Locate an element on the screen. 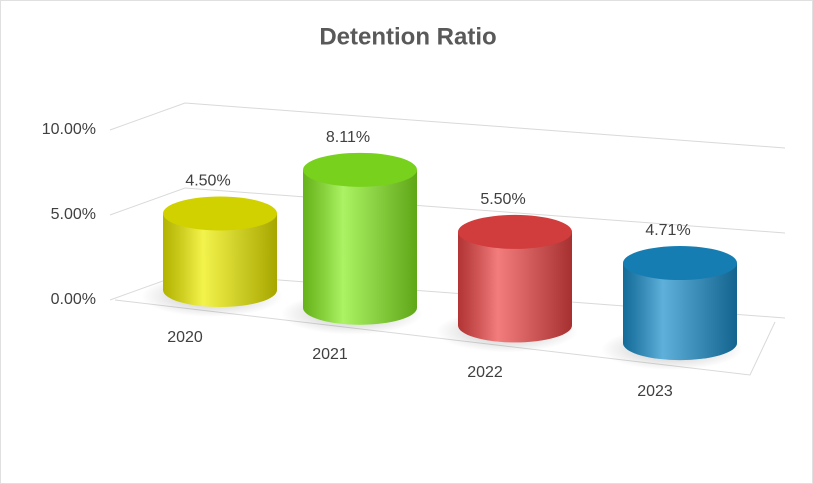 The image size is (813, 484). value-label: 4.71% is located at coordinates (667, 230).